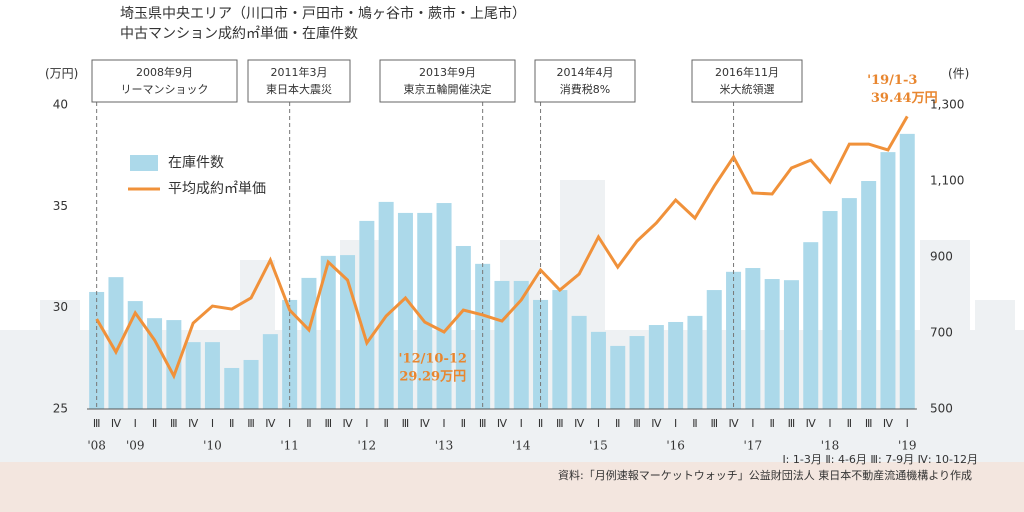 The height and width of the screenshot is (512, 1024). I want to click on source: 資料:「月例速報マーケットウォッチ」公益財団法人 東日本不動産流通機構より作成, so click(765, 475).